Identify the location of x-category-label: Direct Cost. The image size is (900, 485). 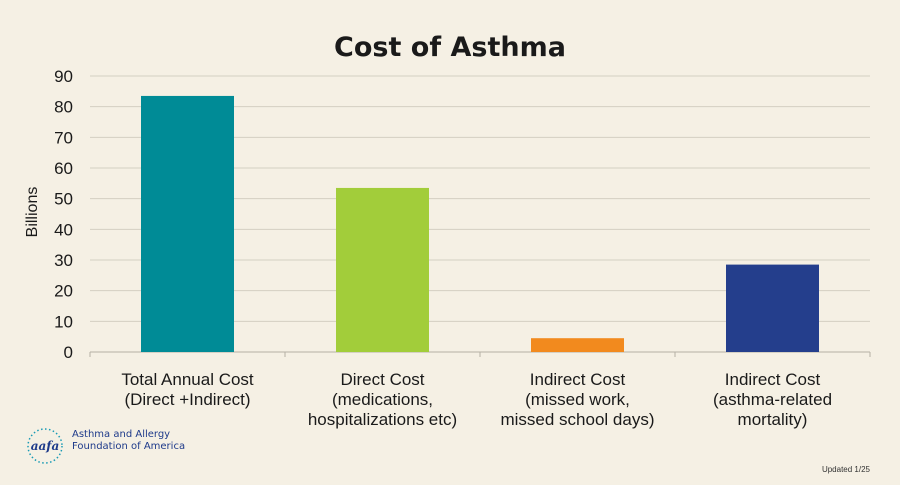
(382, 379).